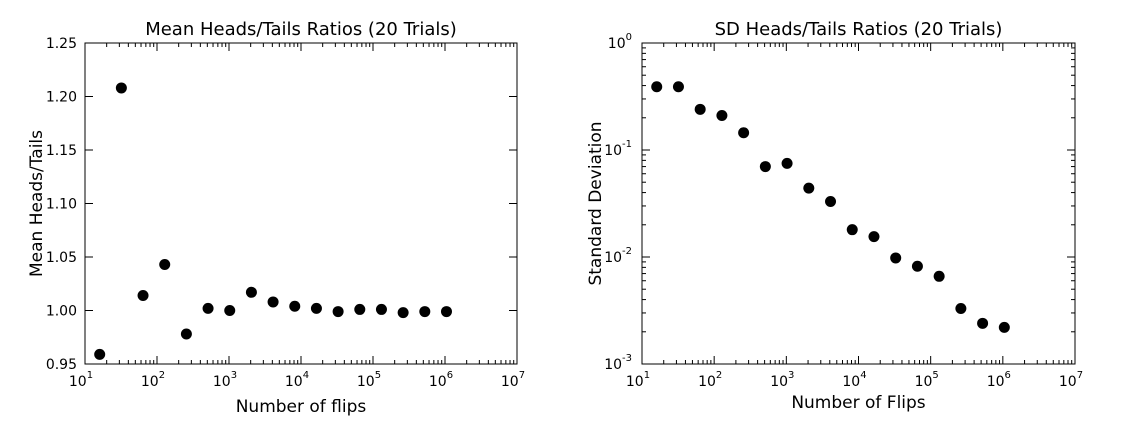 Image resolution: width=1132 pixels, height=432 pixels. What do you see at coordinates (858, 403) in the screenshot?
I see `x-axis-label: Number of Flips` at bounding box center [858, 403].